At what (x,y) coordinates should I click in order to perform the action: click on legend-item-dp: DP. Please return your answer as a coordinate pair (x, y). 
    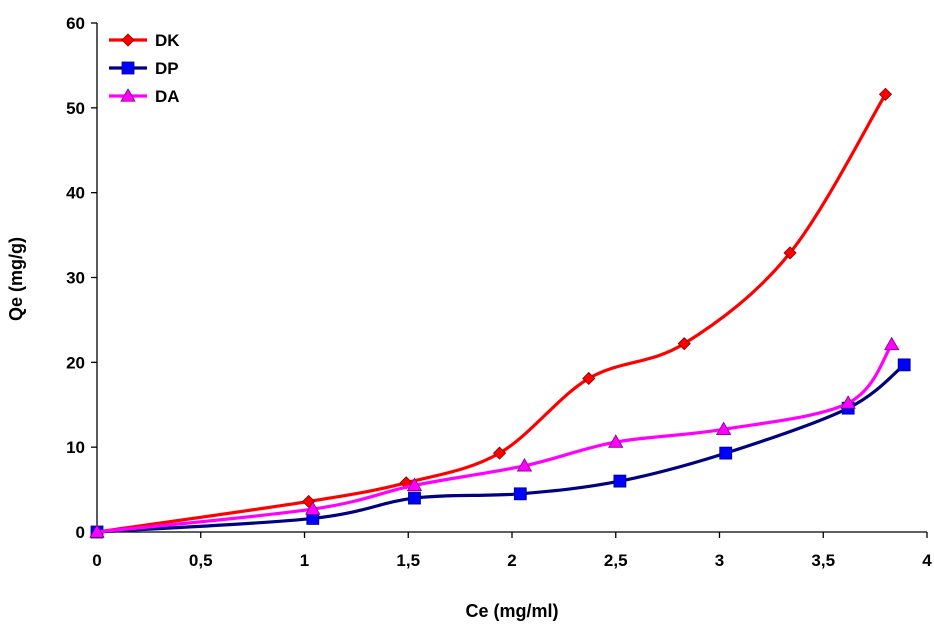
    Looking at the image, I should click on (144, 68).